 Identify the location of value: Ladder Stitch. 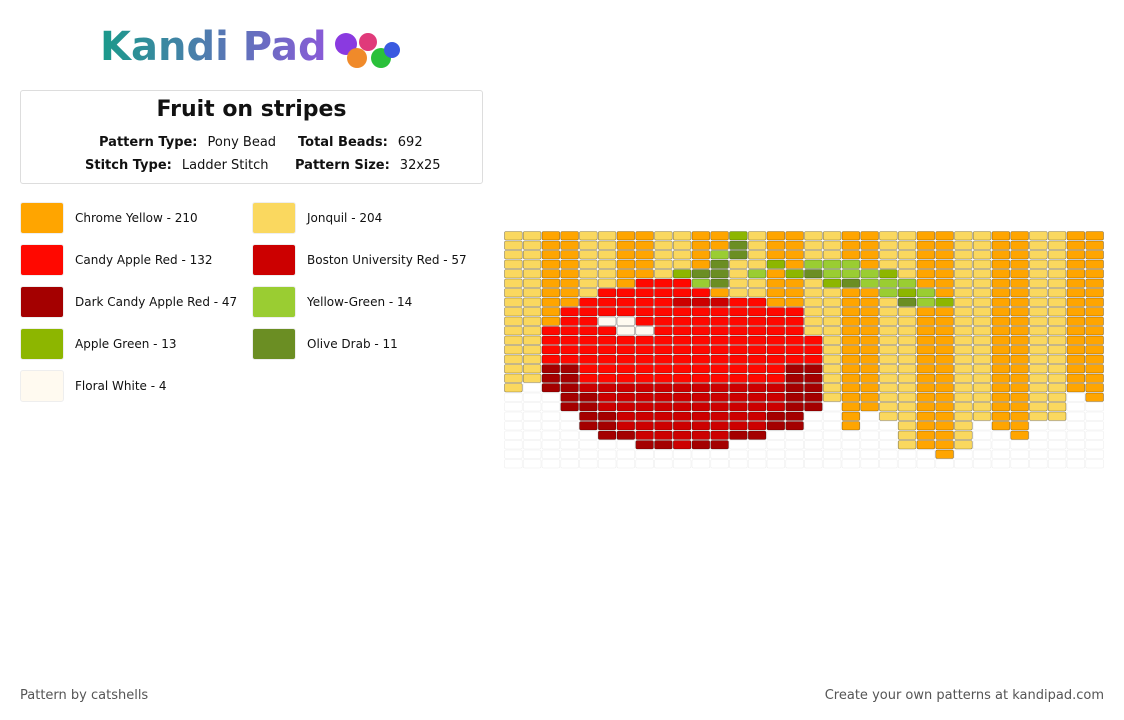
(225, 165).